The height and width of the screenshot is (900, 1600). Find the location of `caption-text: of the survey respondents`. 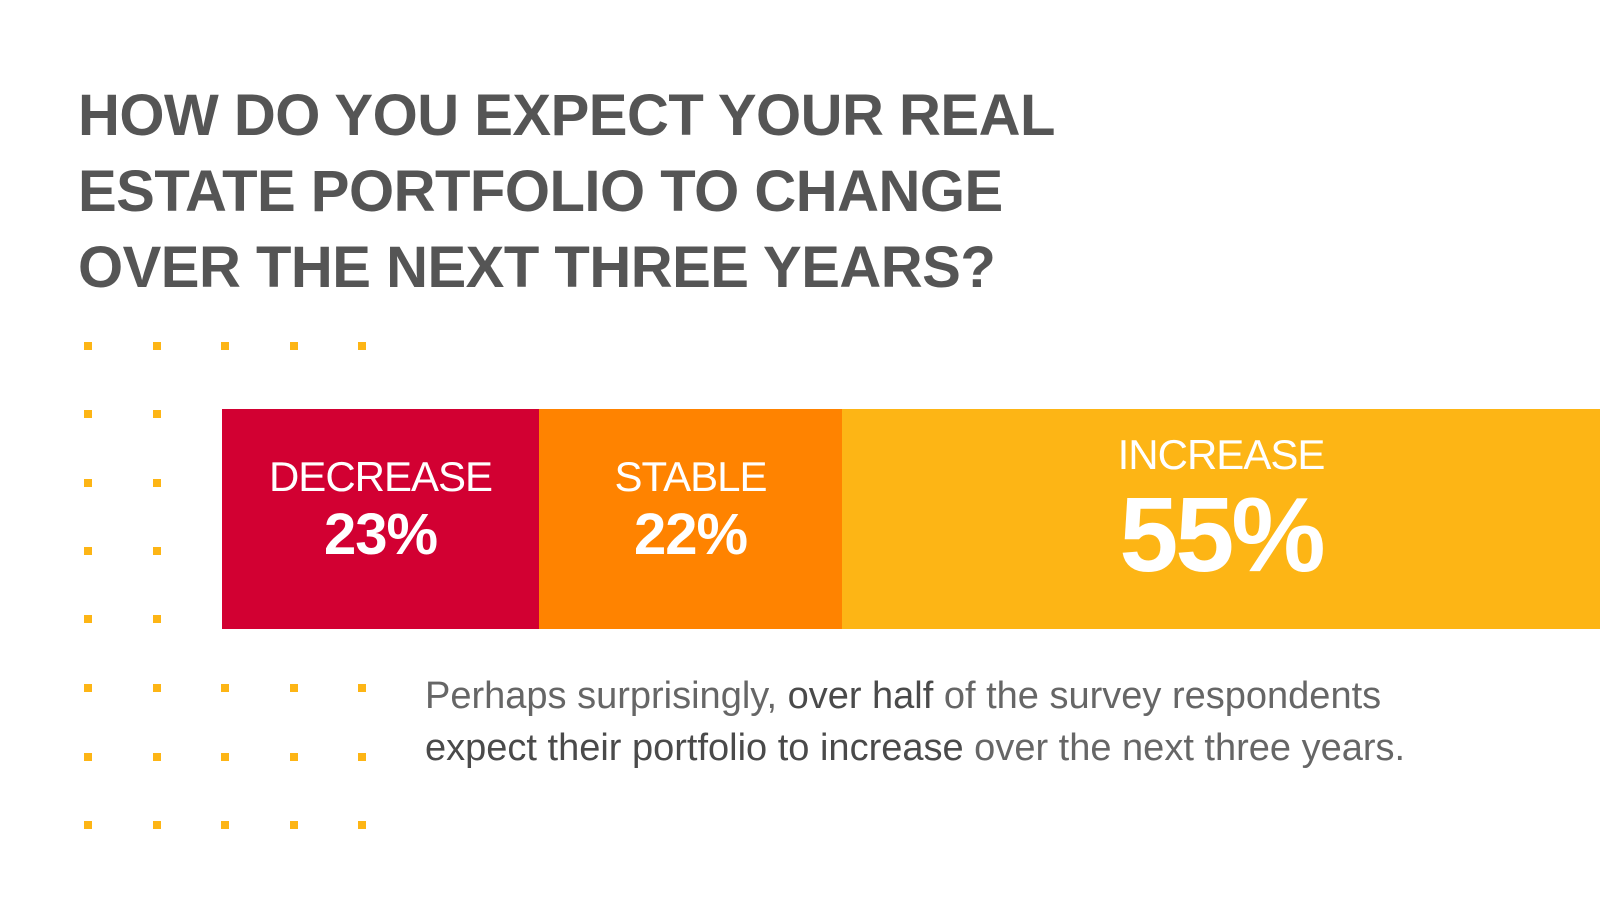

caption-text: of the survey respondents is located at coordinates (1157, 696).